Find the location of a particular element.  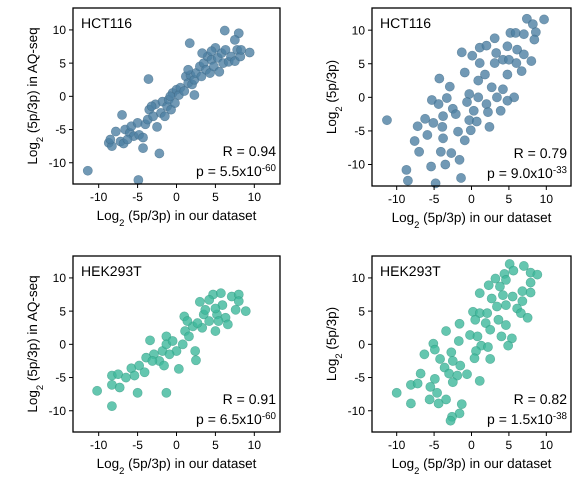

annotation: p = 5.5x10$^{-60}$ is located at coordinates (236, 170).